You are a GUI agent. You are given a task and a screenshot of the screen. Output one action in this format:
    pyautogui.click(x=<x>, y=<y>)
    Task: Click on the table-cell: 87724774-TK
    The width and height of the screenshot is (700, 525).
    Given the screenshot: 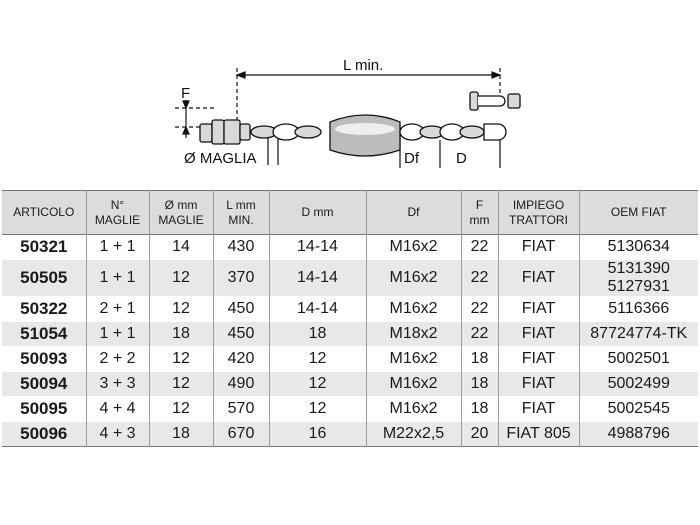 What is the action you would take?
    pyautogui.click(x=638, y=334)
    